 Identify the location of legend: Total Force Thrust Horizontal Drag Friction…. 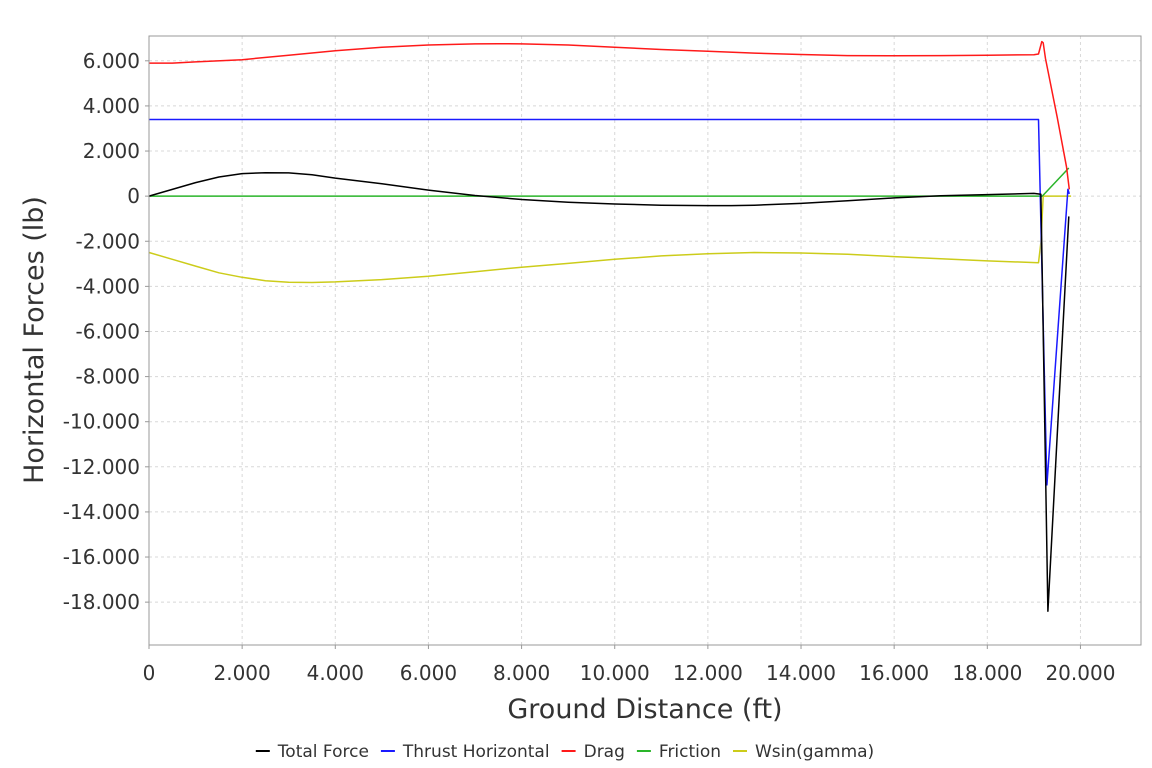
(564, 752).